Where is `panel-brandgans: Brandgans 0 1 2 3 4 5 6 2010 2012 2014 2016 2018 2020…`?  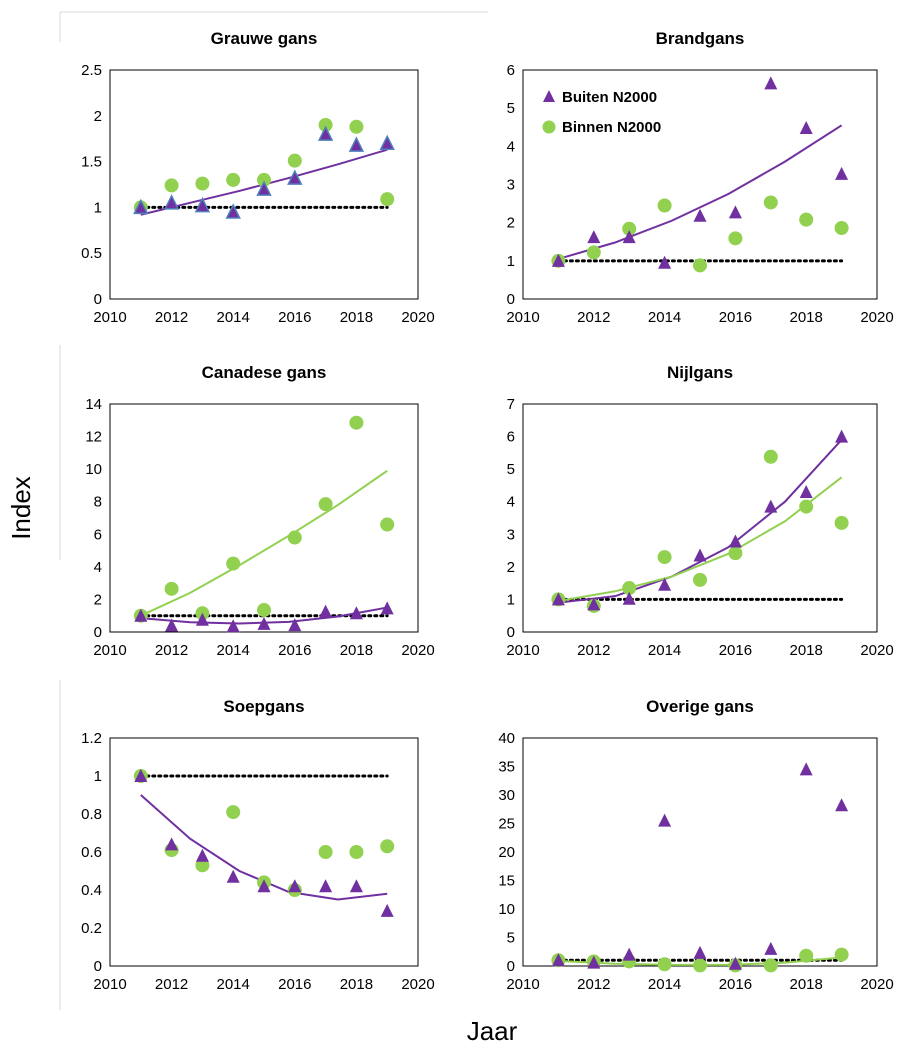
panel-brandgans: Brandgans 0 1 2 3 4 5 6 2010 2012 2014 2016 2018 2020… is located at coordinates (699, 177).